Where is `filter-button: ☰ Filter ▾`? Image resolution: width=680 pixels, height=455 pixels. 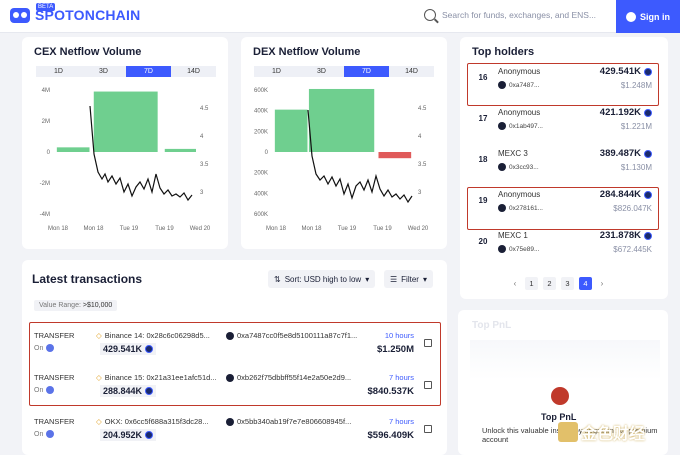
filter-button: ☰ Filter ▾ is located at coordinates (408, 279).